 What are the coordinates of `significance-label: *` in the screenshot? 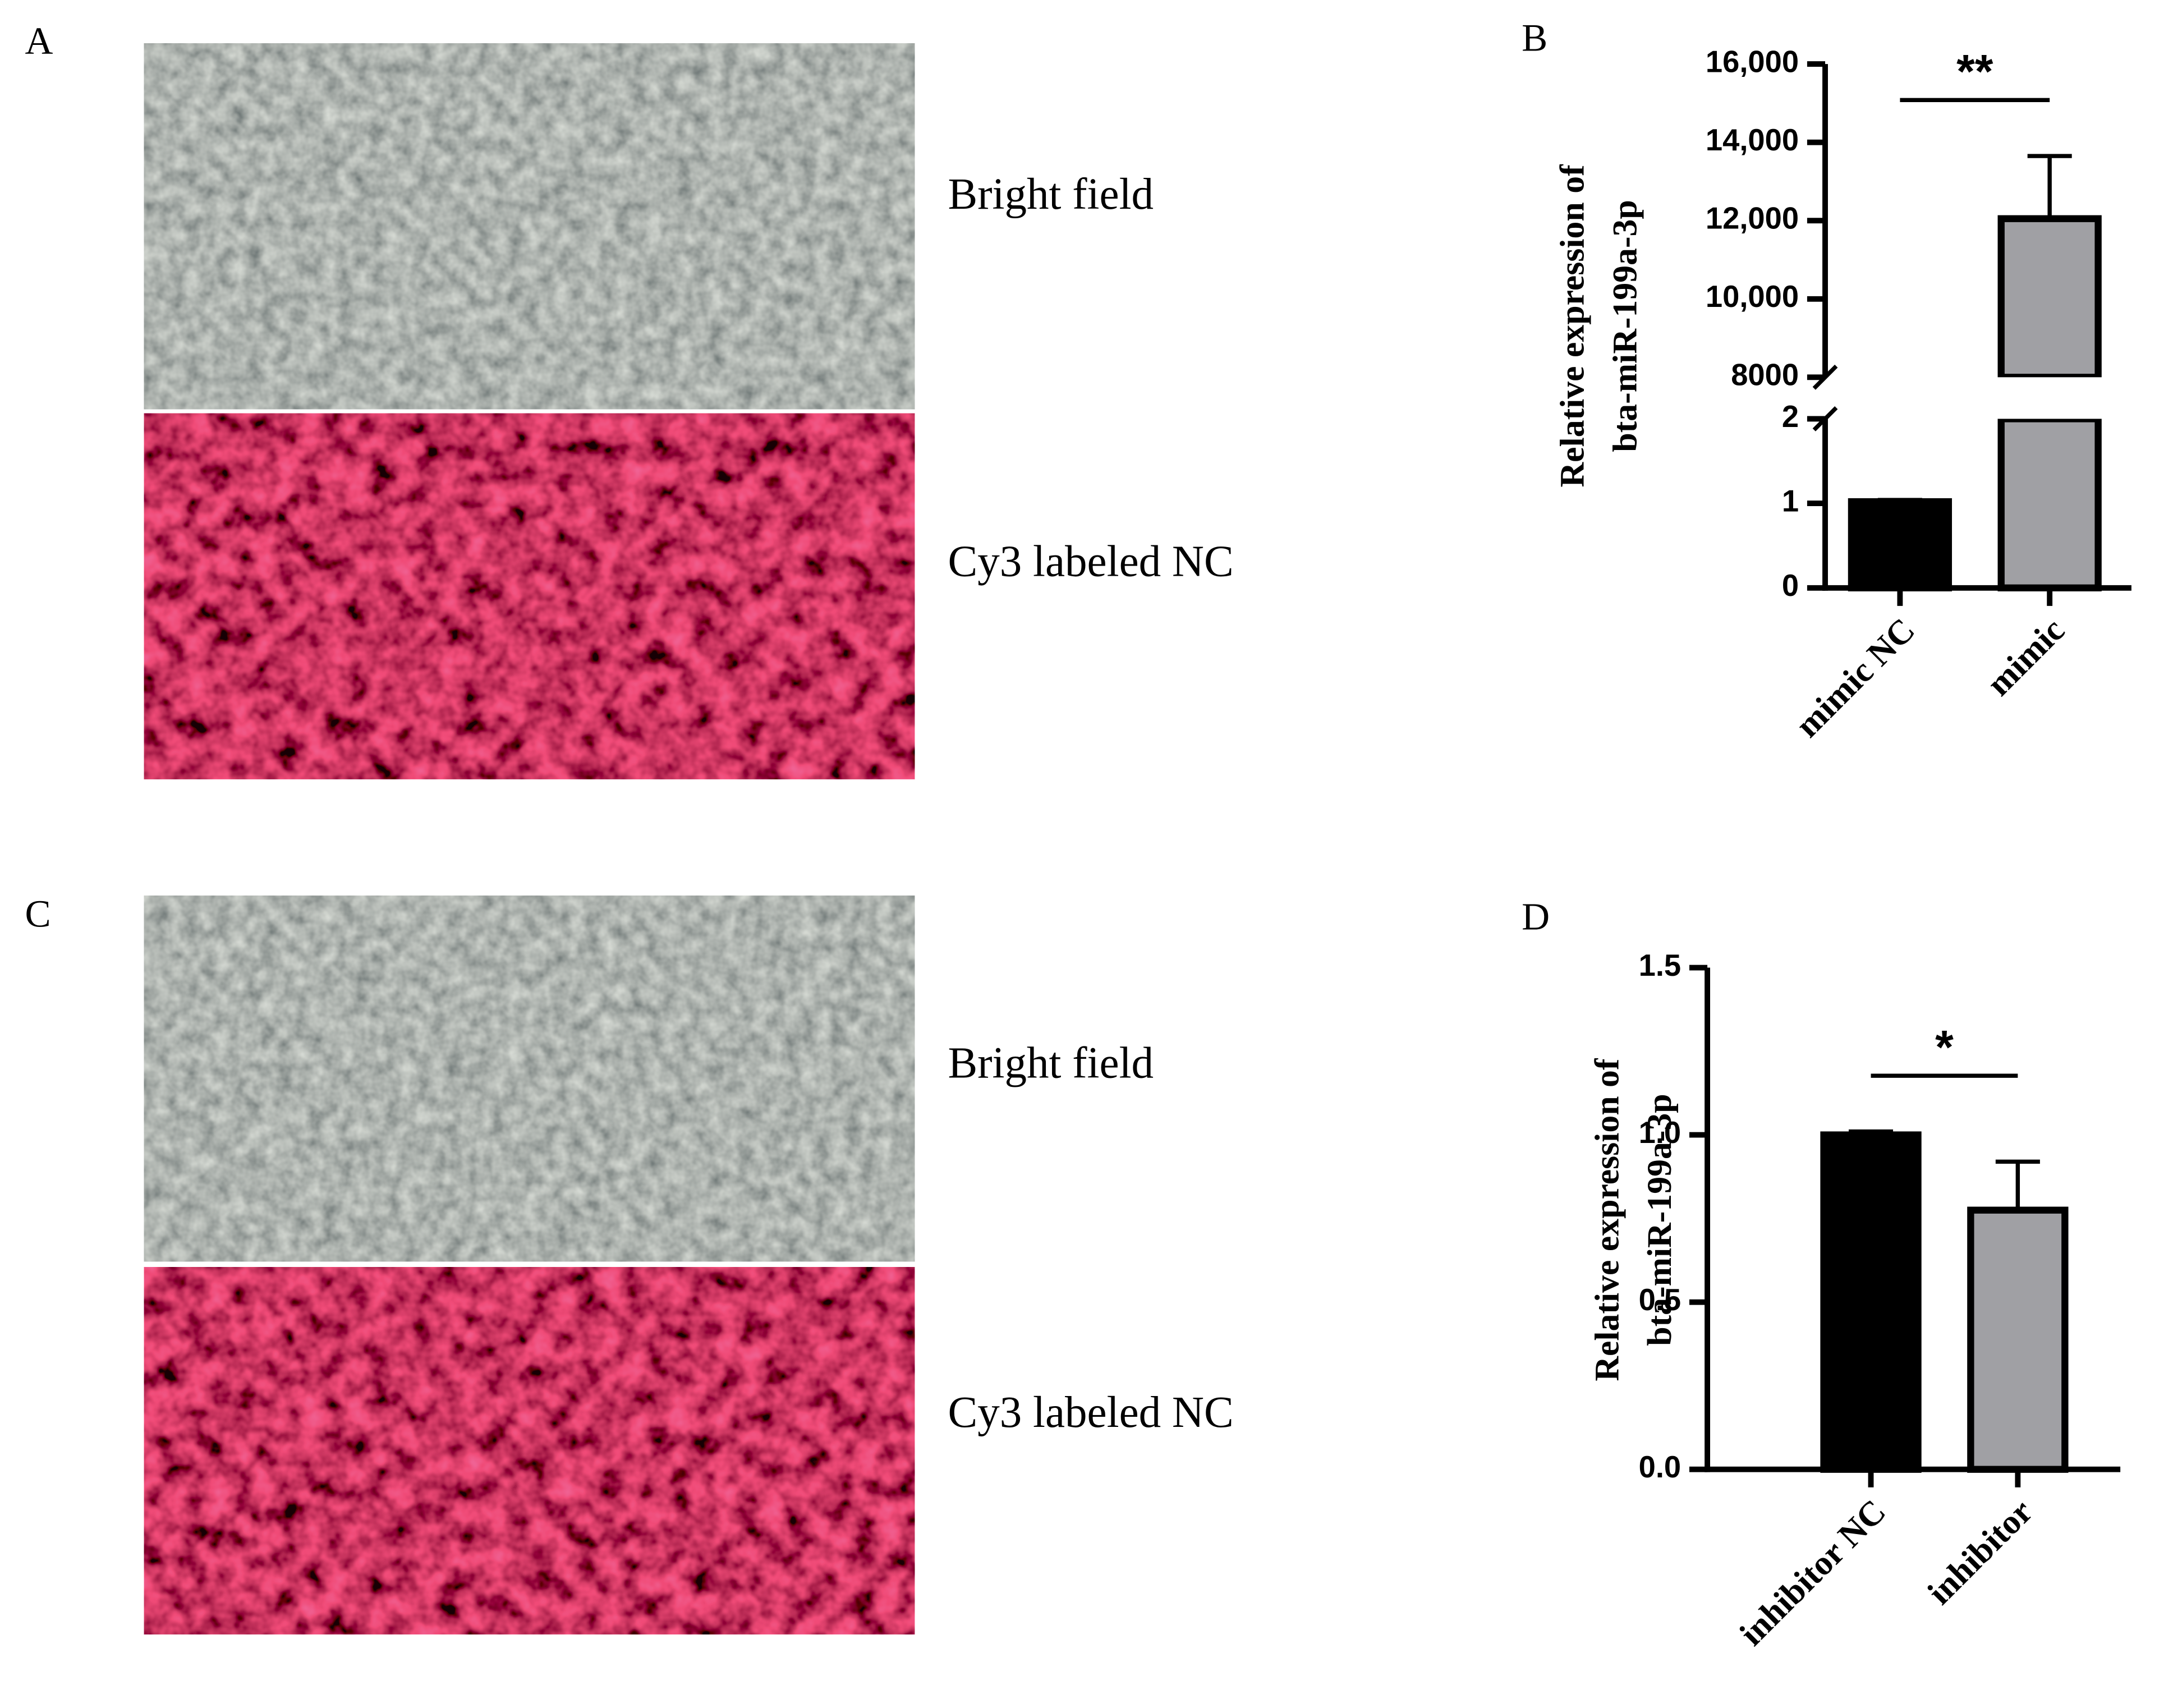 It's located at (1944, 1047).